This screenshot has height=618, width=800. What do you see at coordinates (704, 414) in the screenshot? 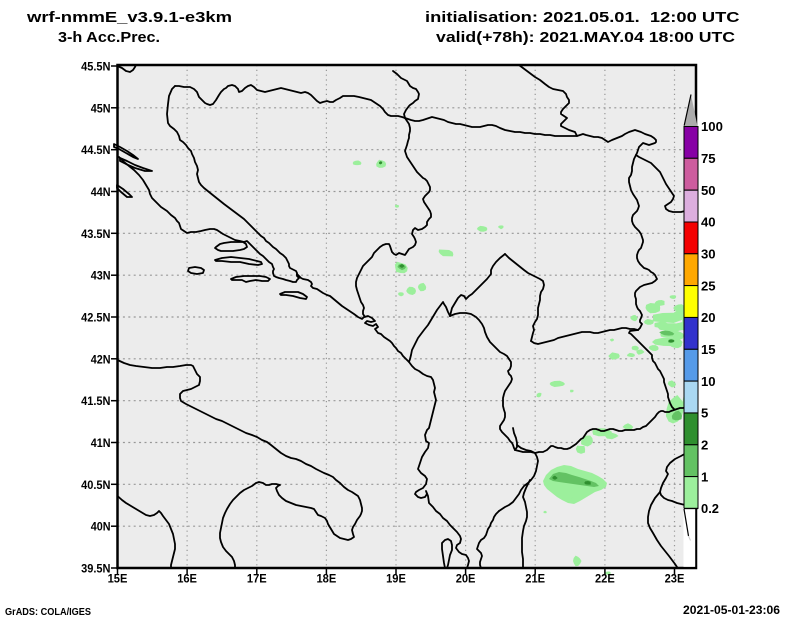
I see `svg-text: 5` at bounding box center [704, 414].